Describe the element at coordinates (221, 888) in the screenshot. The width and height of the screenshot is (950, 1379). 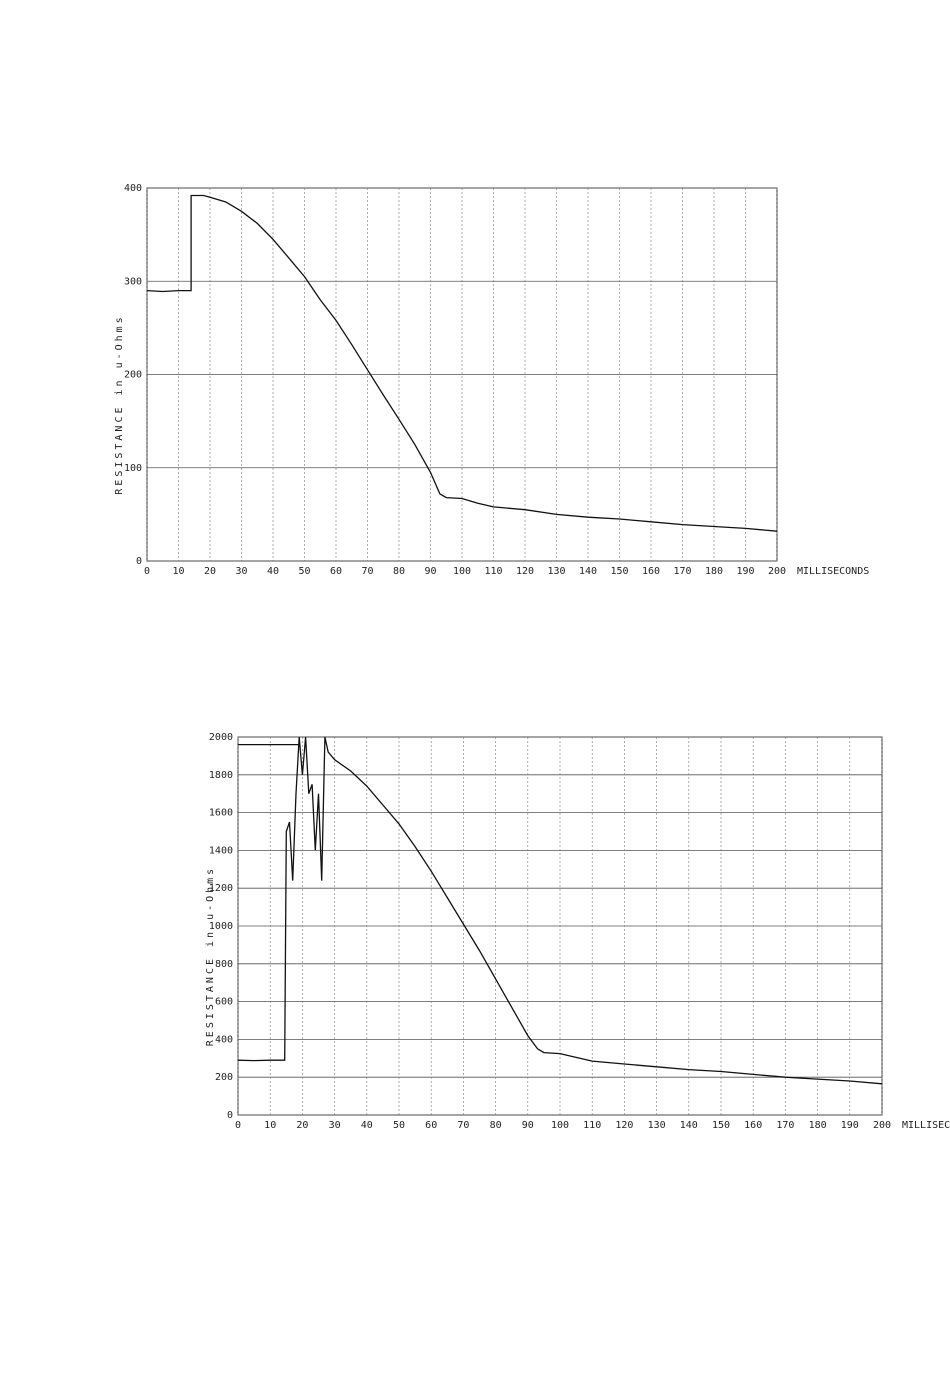
I see `y-tick-label: 1200` at that location.